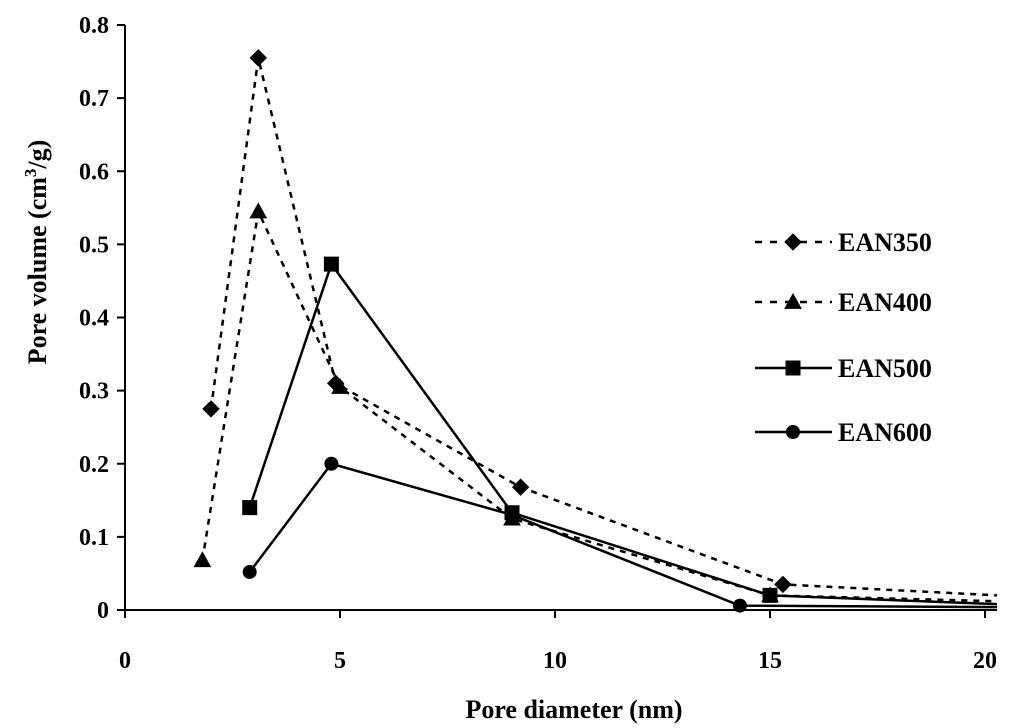  I want to click on y-axis-title-superscript: 3, so click(30, 173).